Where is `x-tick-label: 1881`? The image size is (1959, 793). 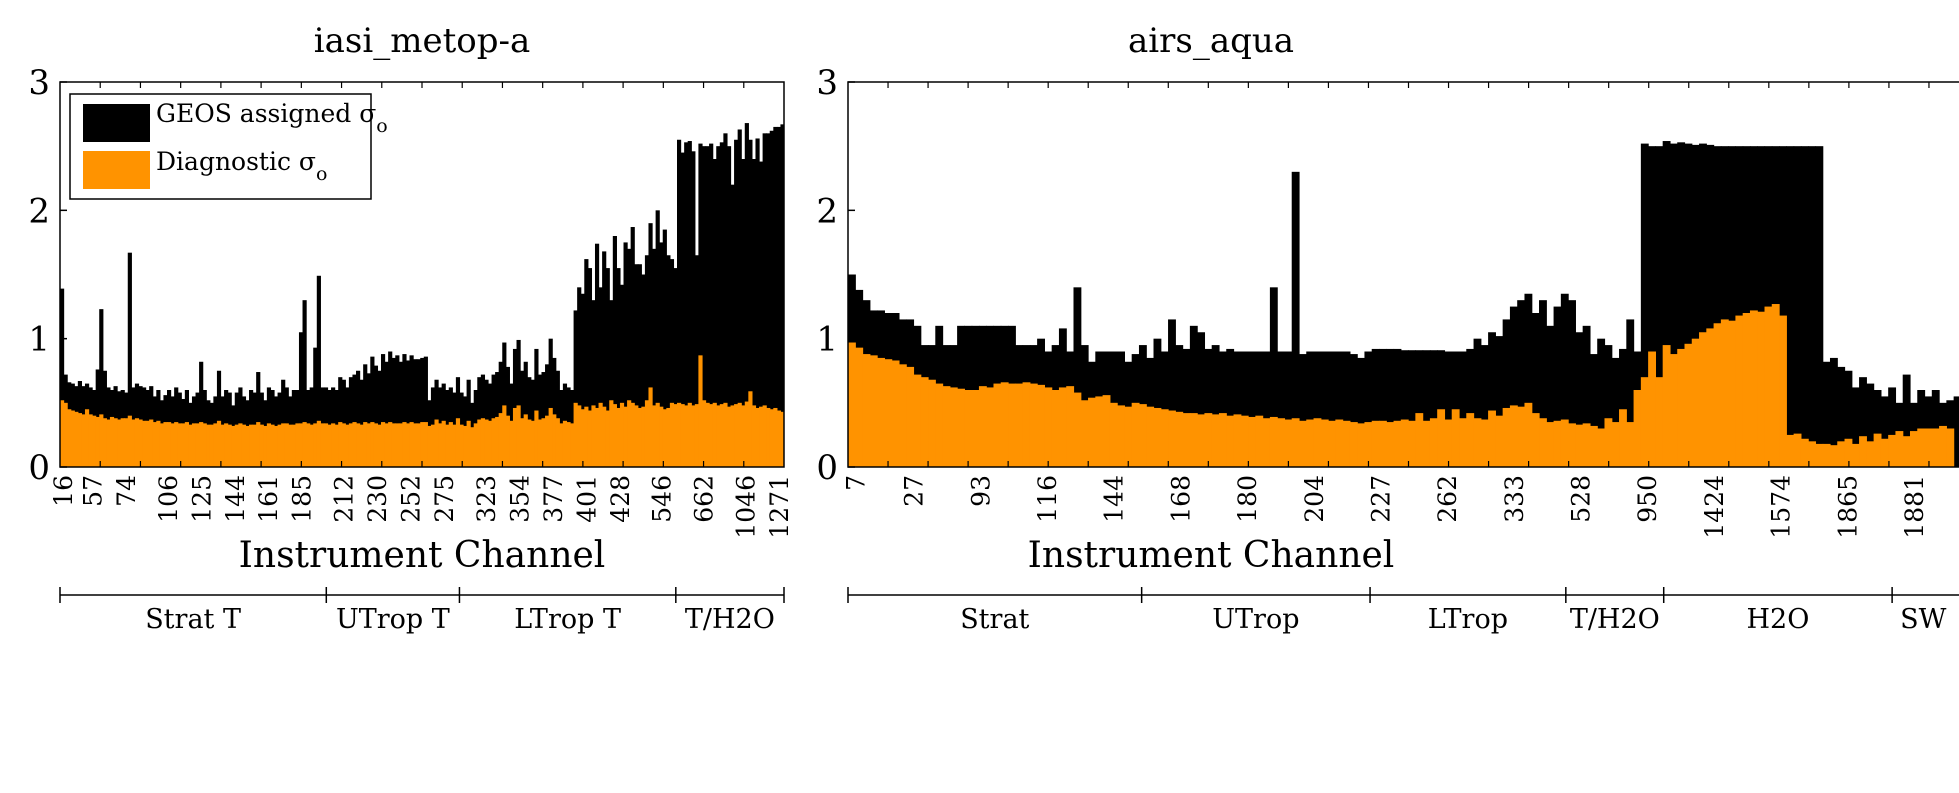
x-tick-label: 1881 is located at coordinates (1914, 507).